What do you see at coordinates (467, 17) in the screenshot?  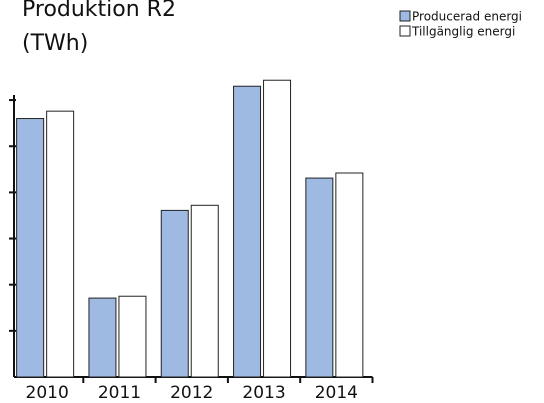 I see `legend-label: Producerad energi` at bounding box center [467, 17].